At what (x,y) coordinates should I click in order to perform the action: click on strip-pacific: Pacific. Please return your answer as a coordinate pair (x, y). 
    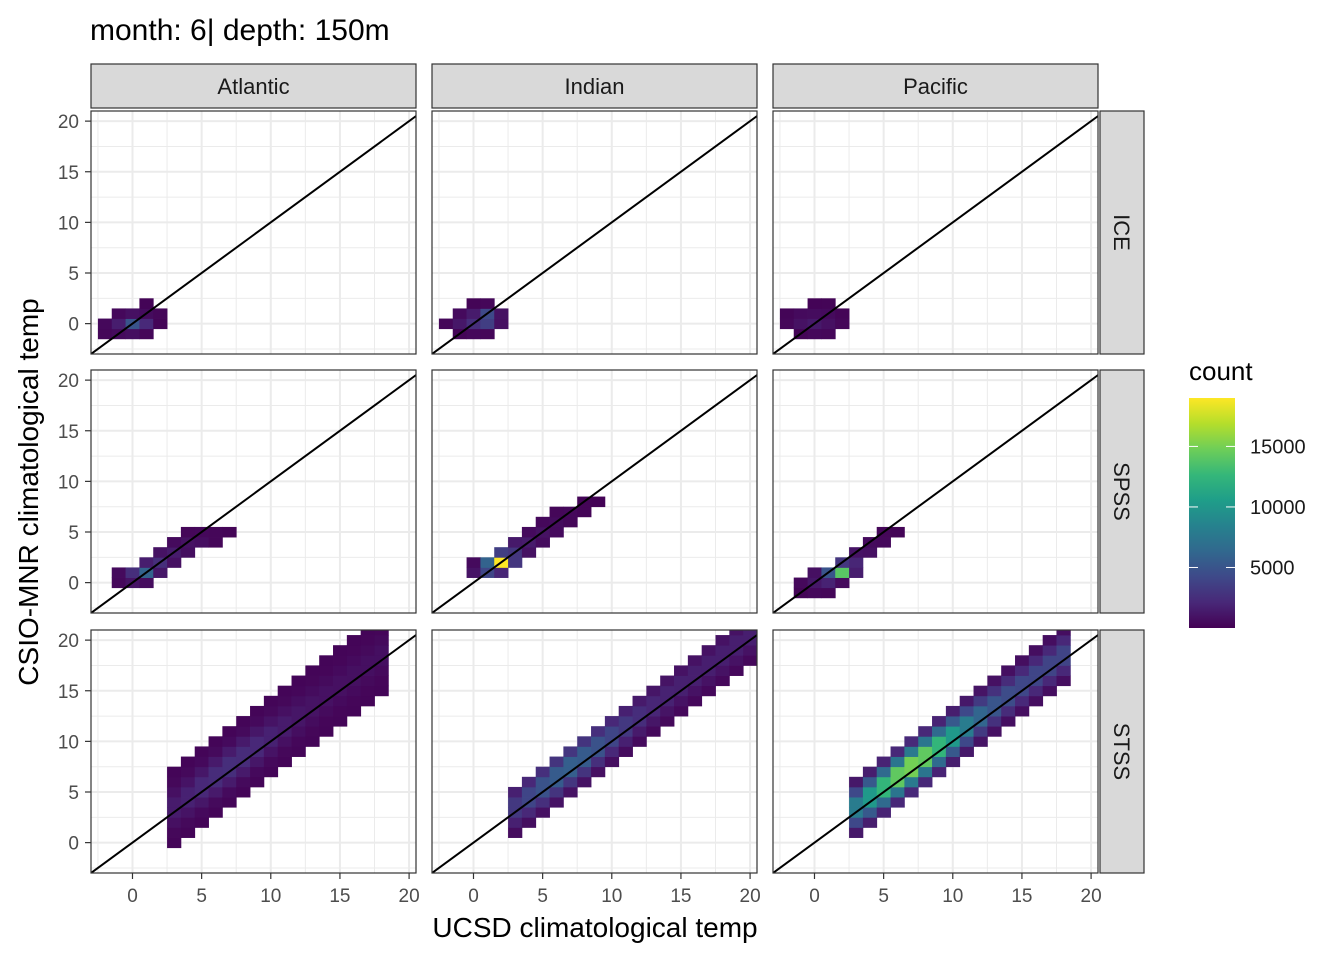
    Looking at the image, I should click on (935, 86).